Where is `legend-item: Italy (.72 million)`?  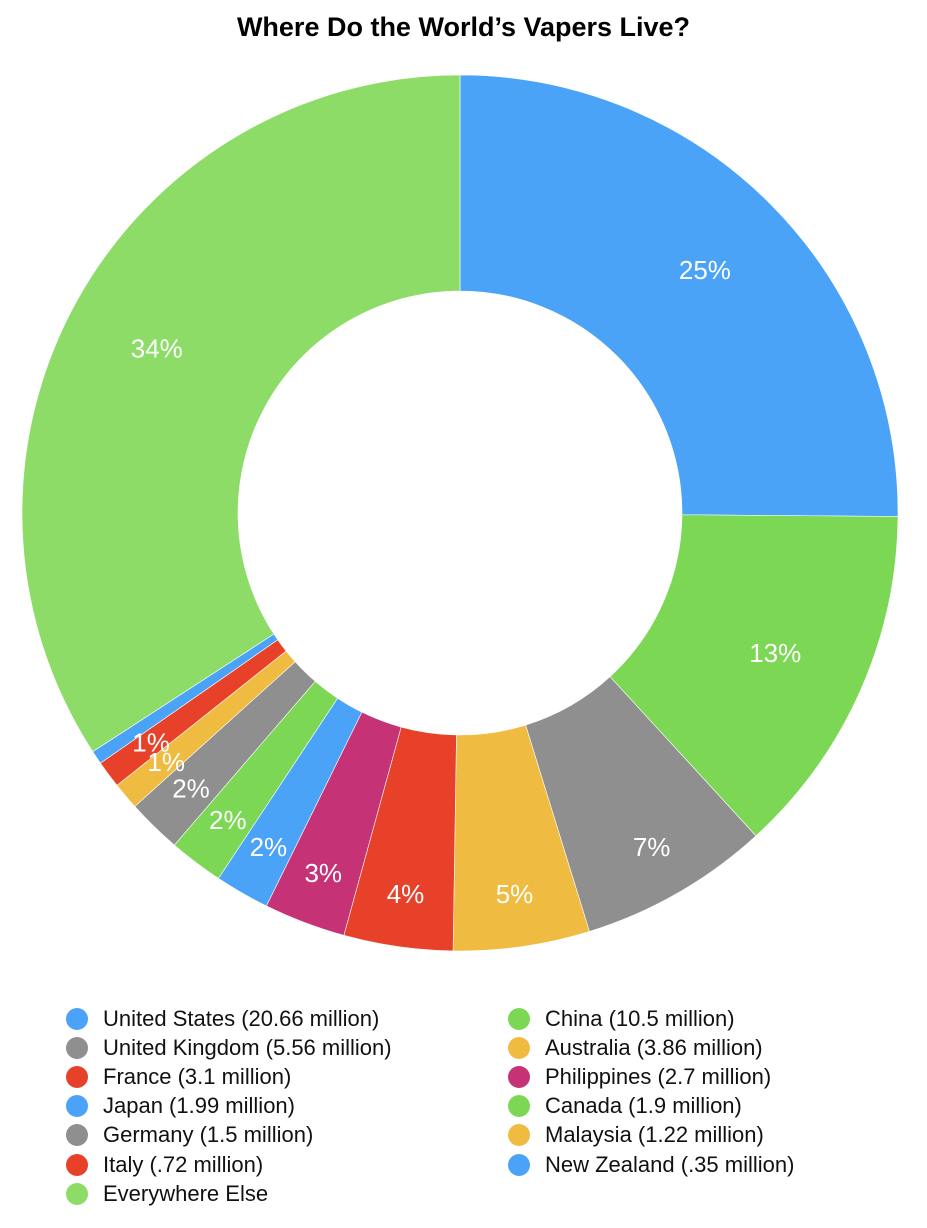
legend-item: Italy (.72 million) is located at coordinates (229, 1164).